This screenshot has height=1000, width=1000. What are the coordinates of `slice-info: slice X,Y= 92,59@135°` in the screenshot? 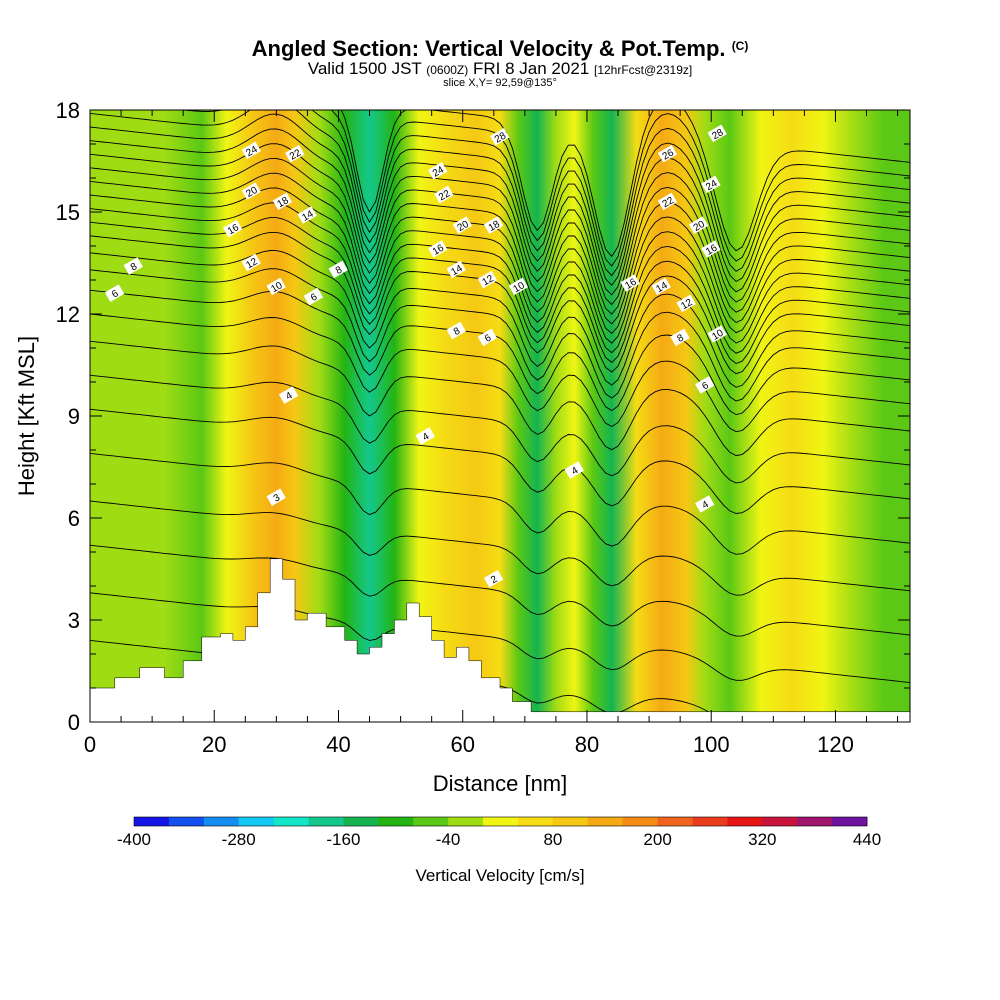 It's located at (500, 83).